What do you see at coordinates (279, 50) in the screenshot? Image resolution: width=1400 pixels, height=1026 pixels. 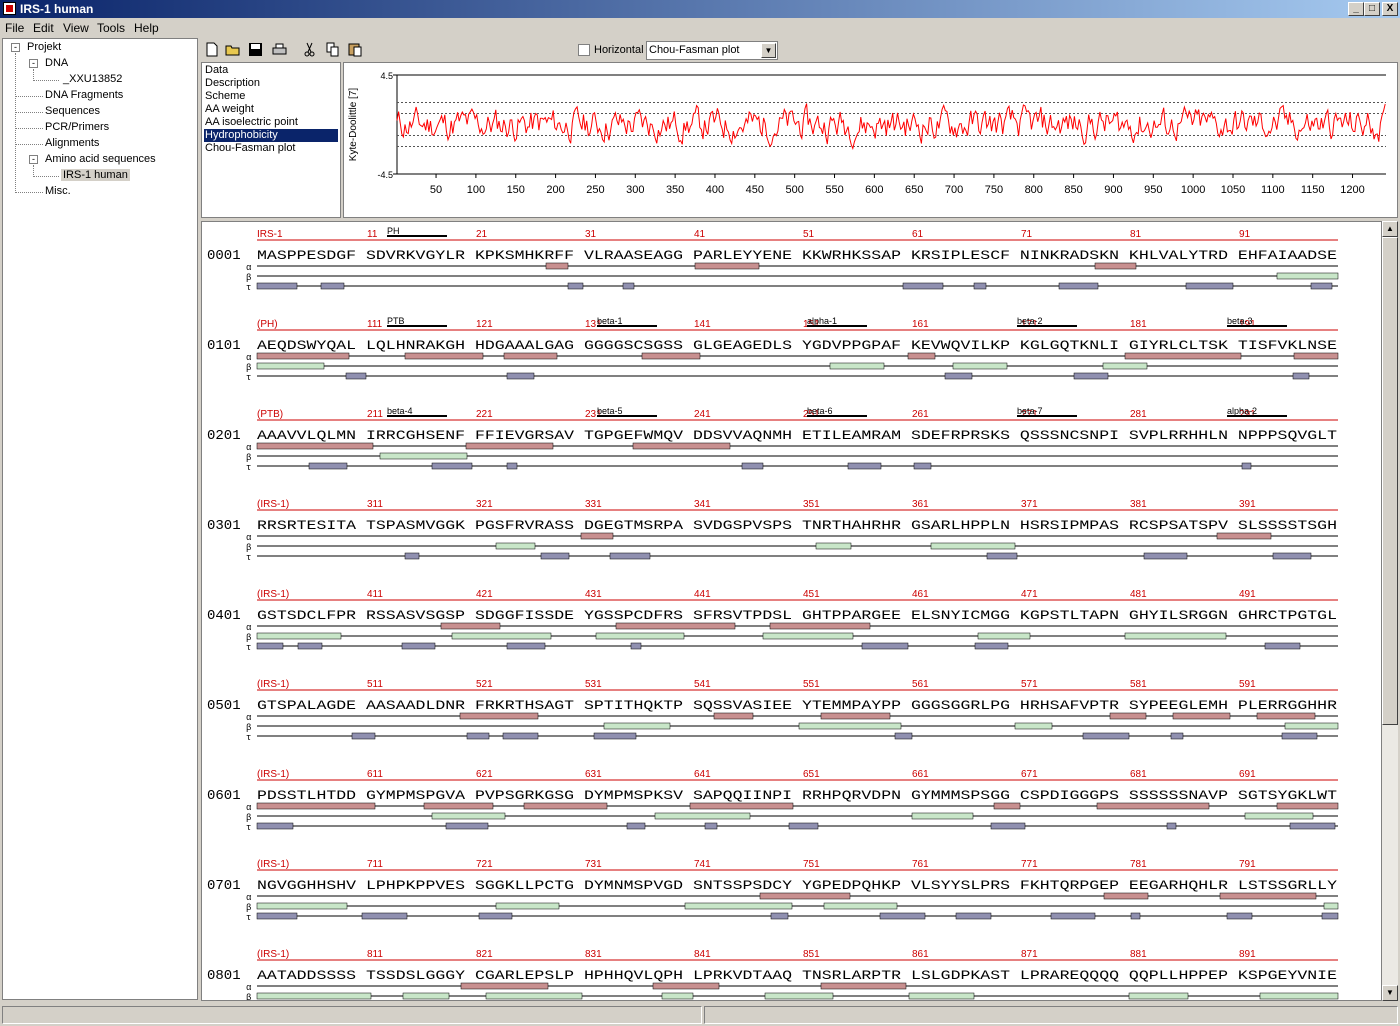 I see `print-icon` at bounding box center [279, 50].